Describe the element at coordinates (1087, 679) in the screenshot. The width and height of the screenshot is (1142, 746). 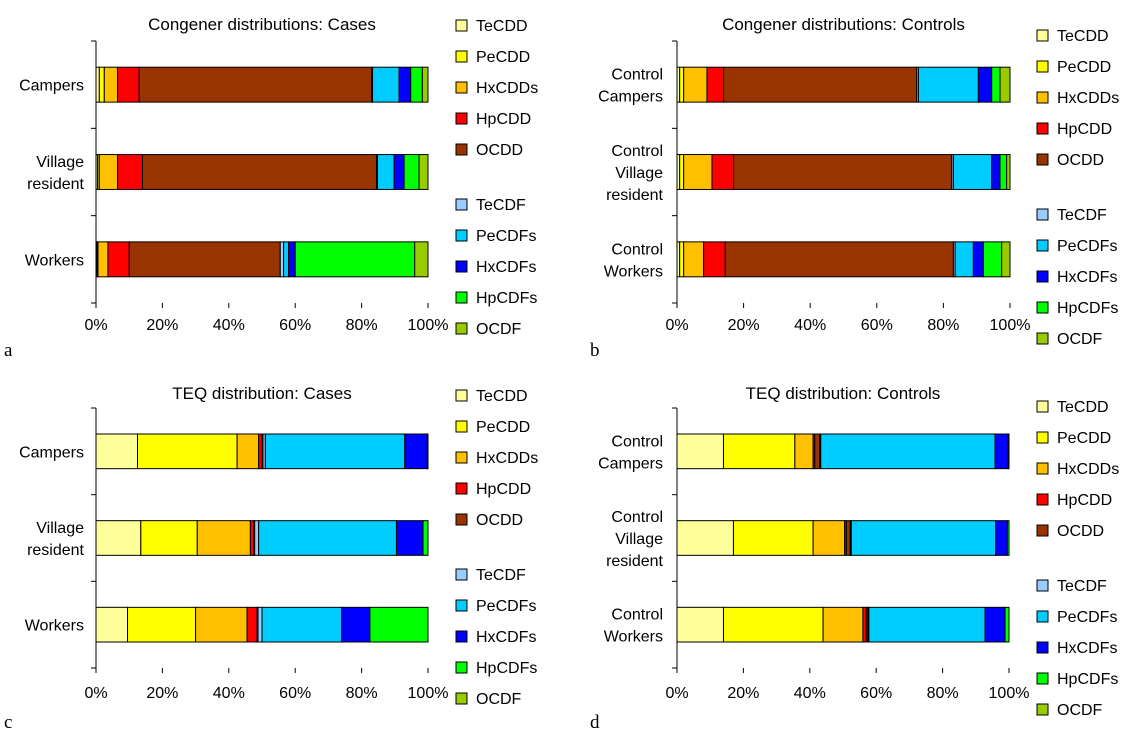
I see `legend-label: HpCDFs` at that location.